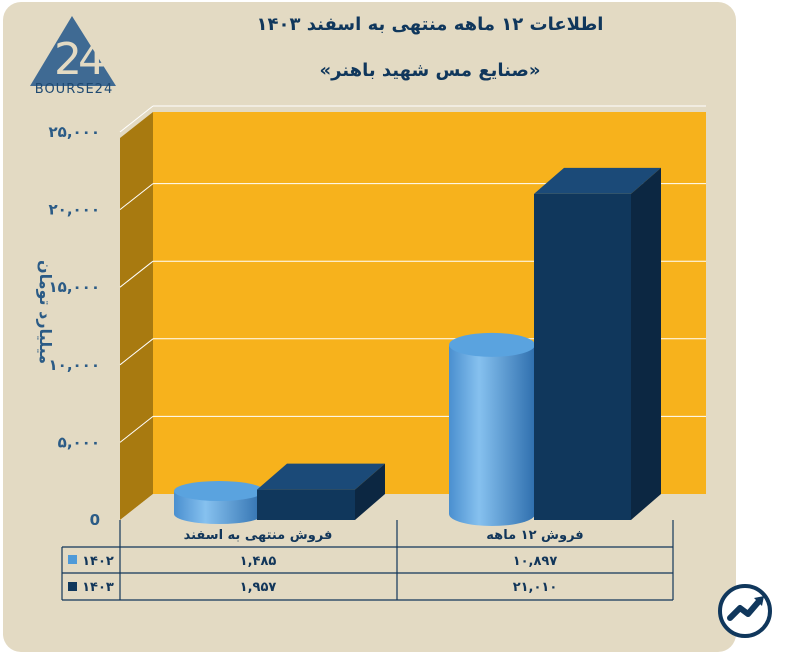 This screenshot has width=792, height=656. Describe the element at coordinates (45, 312) in the screenshot. I see `y-axis-label: میلیارد تومان` at that location.